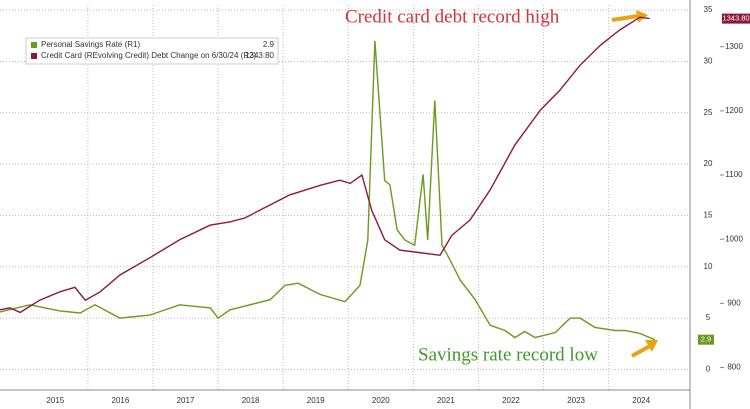  What do you see at coordinates (734, 46) in the screenshot?
I see `y2-tick-label: 1300` at bounding box center [734, 46].